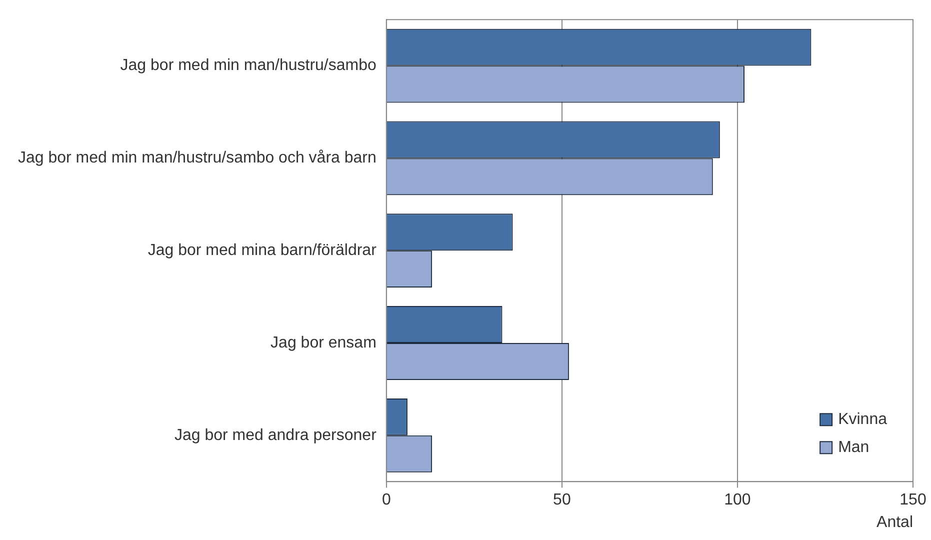 Image resolution: width=931 pixels, height=540 pixels. I want to click on legend-label: Kvinna, so click(863, 419).